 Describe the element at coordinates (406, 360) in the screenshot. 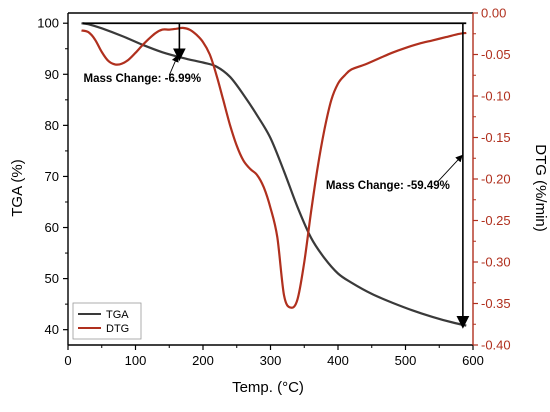

I see `x-tick-label: 500` at that location.